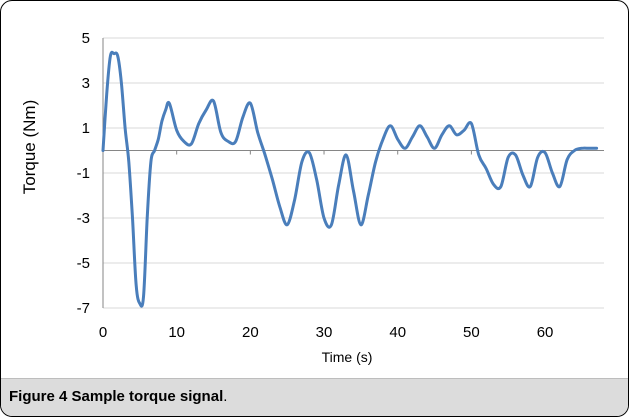  I want to click on y-tick-labels: 5 3 1 -1 -3 -5 -7, so click(83, 173).